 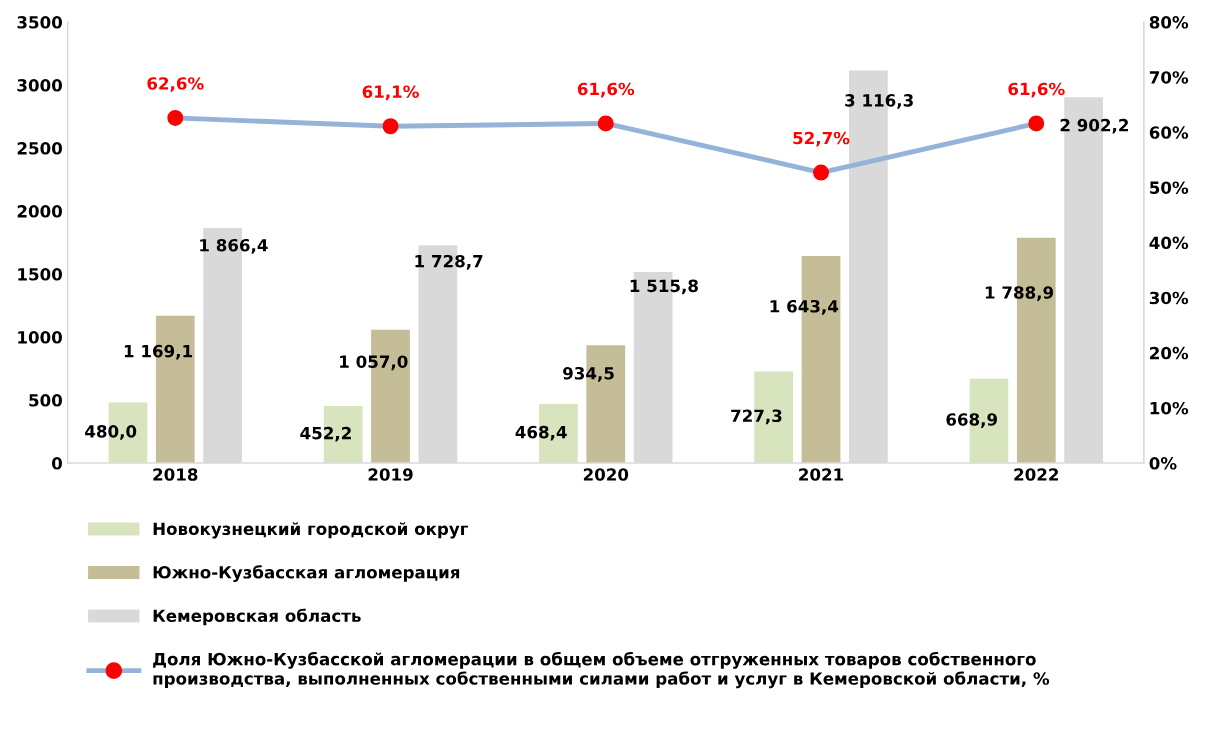 What do you see at coordinates (158, 352) in the screenshot?
I see `data-label: 1 169,1` at bounding box center [158, 352].